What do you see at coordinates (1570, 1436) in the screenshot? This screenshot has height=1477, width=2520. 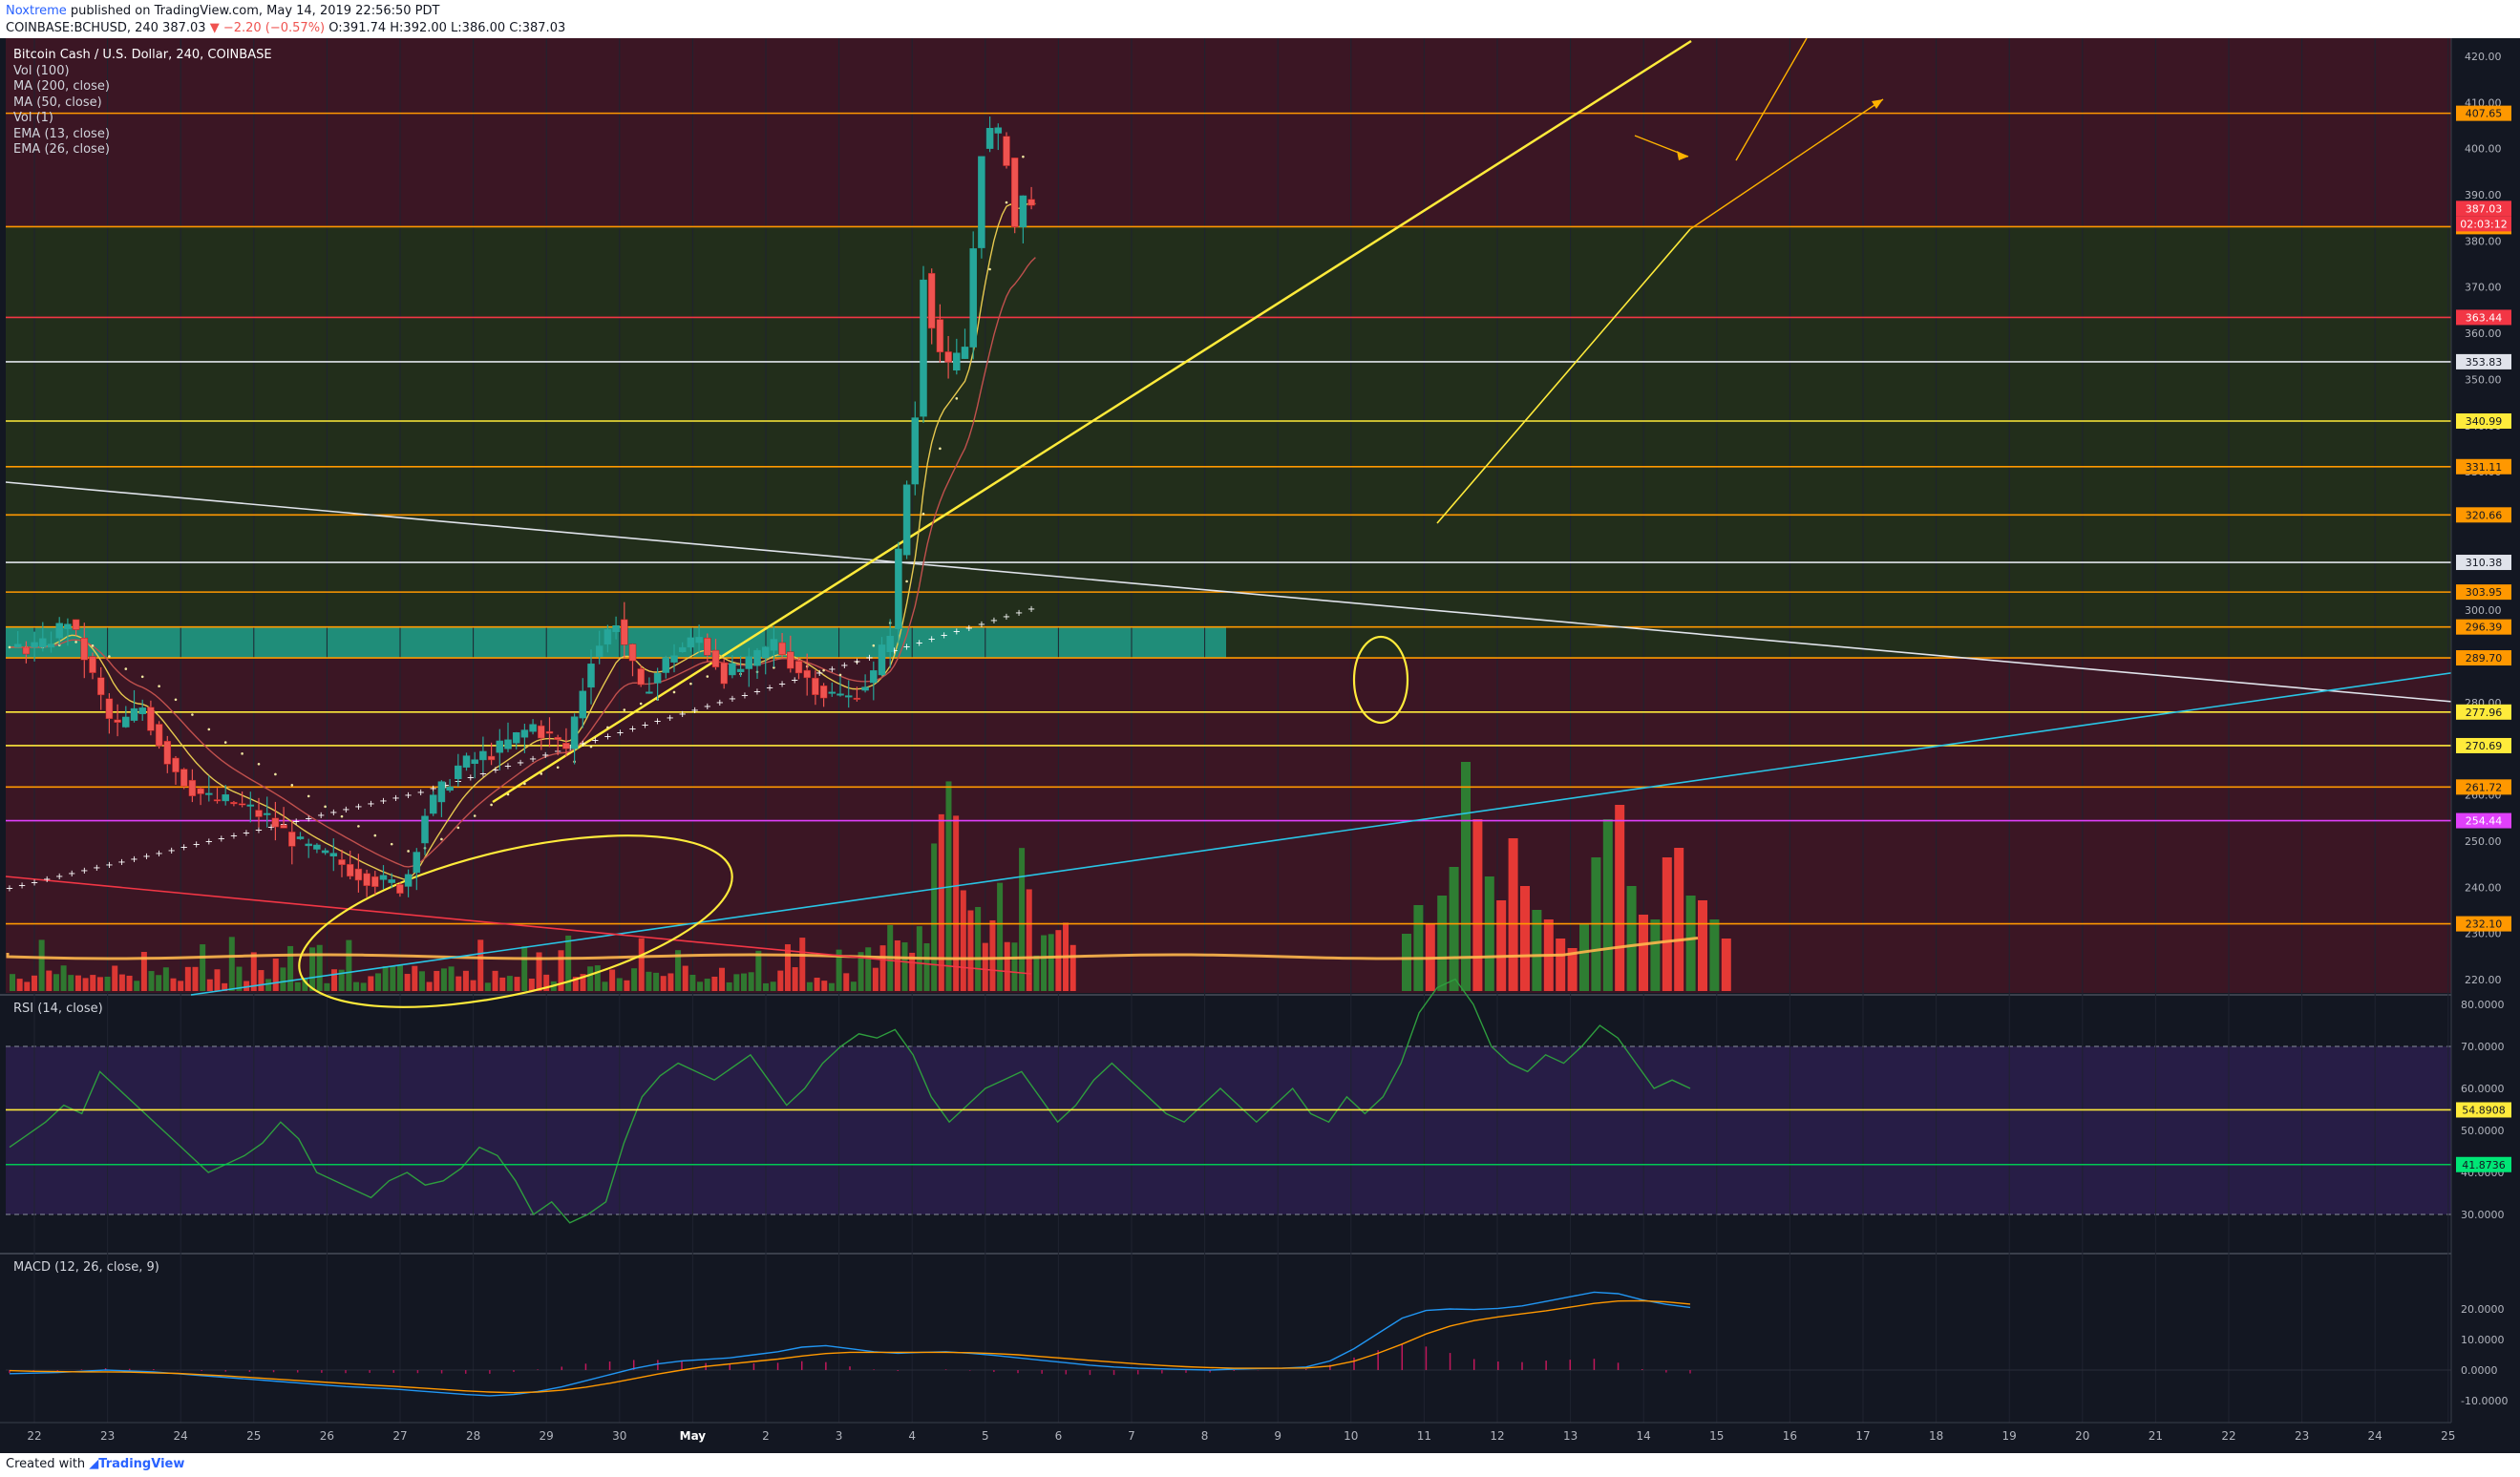 I see `date-tick-label: 13` at bounding box center [1570, 1436].